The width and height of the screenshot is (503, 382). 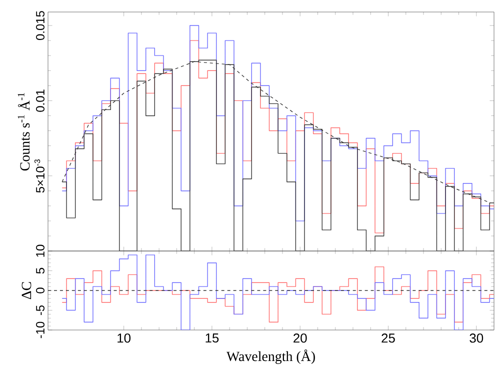 I want to click on x-tick-label: 30, so click(x=477, y=338).